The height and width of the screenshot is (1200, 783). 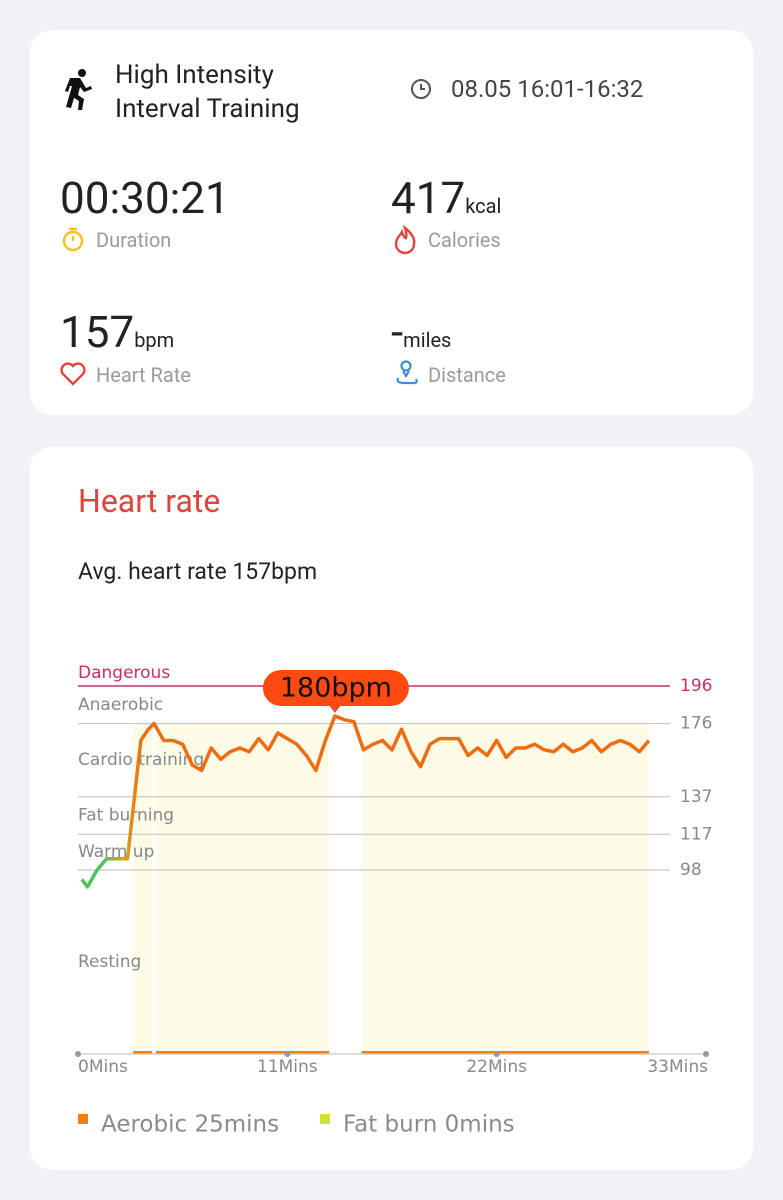 I want to click on y-tick-label: 137, so click(x=696, y=797).